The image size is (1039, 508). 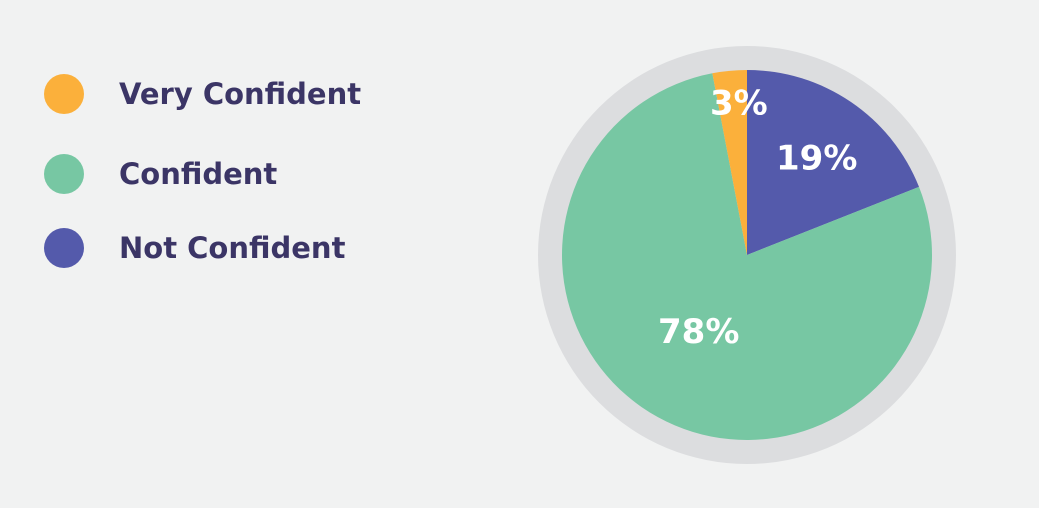 I want to click on legend-label-not-confident: Not Confident, so click(x=232, y=248).